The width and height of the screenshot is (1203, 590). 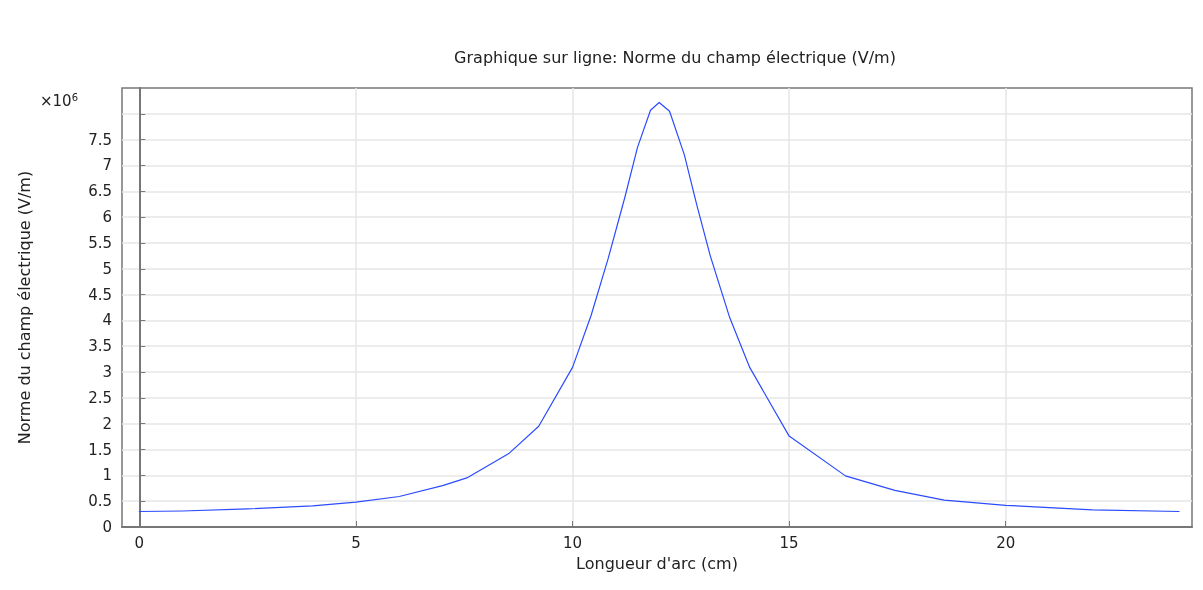 I want to click on y-tick-label: 7.5, so click(x=100, y=139).